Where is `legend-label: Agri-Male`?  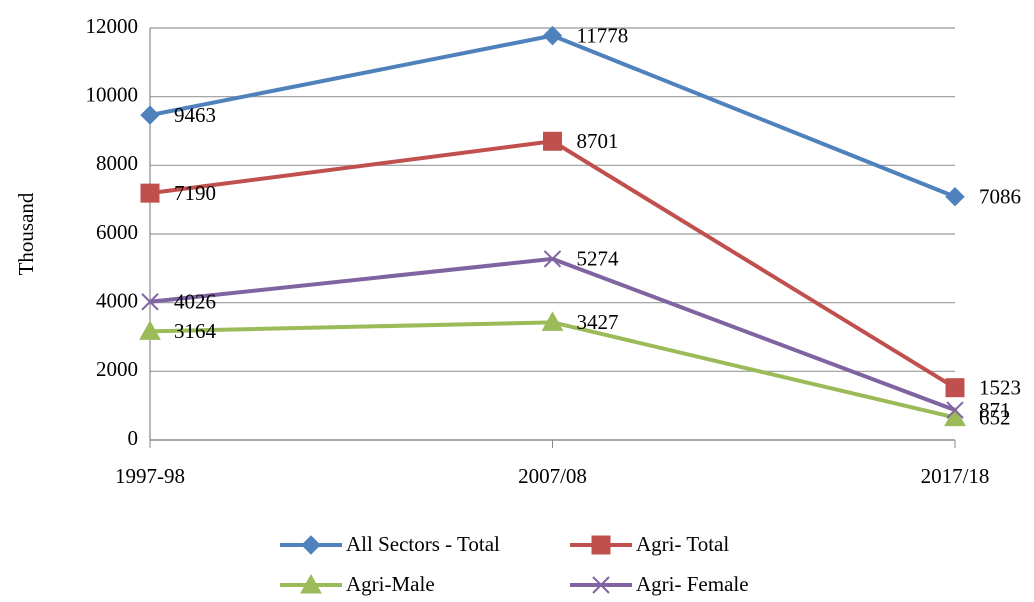
legend-label: Agri-Male is located at coordinates (390, 584).